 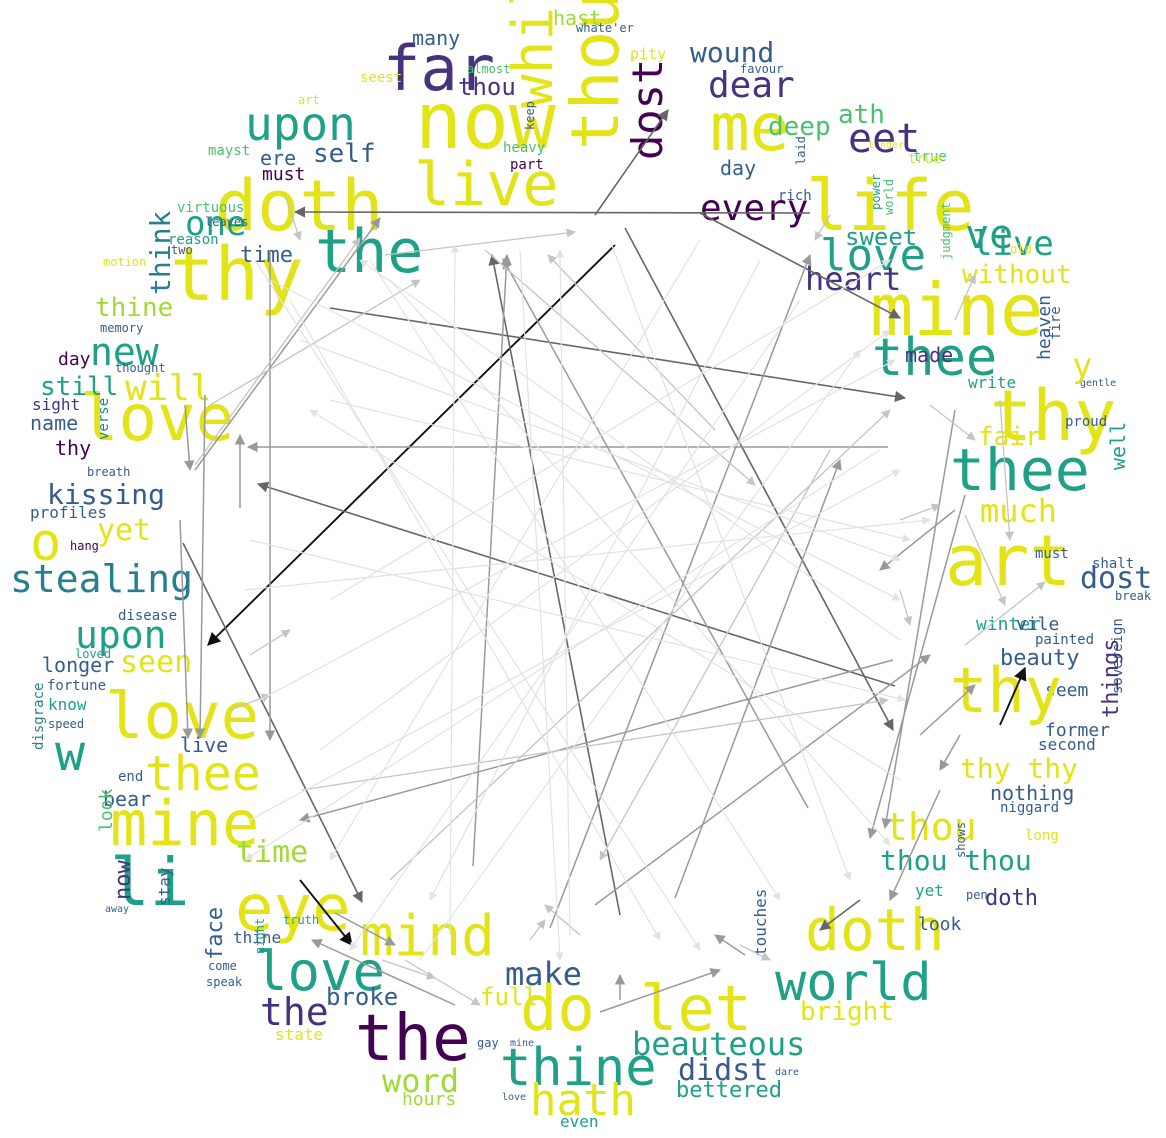 I want to click on cloud-word-102: now, so click(x=123, y=880).